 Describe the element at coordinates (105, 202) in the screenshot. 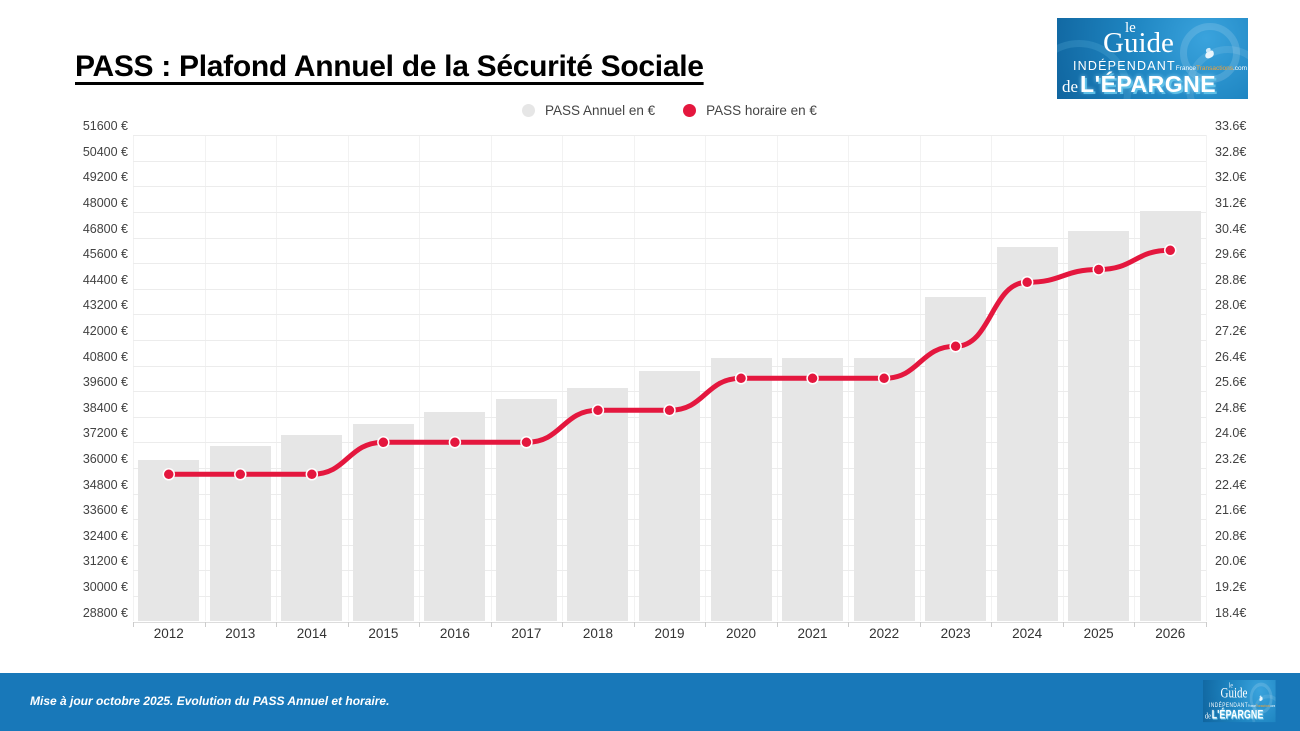

I see `left-axis-tick: 48000 €` at that location.